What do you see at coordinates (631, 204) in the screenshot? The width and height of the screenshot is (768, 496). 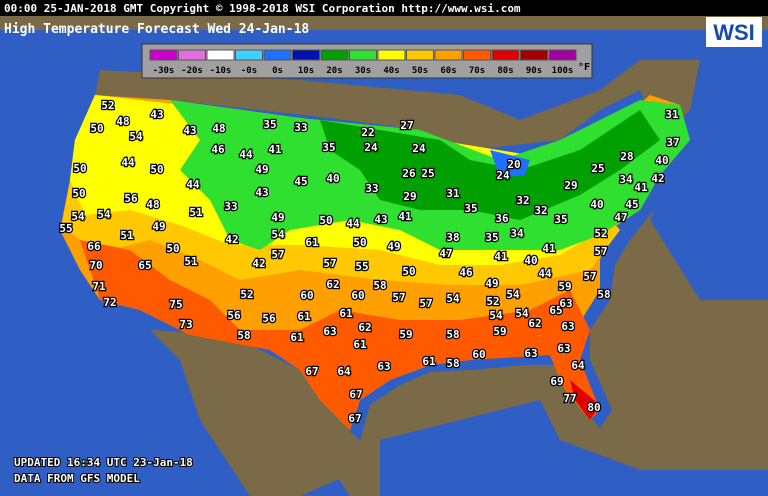 I see `temperature: 45` at bounding box center [631, 204].